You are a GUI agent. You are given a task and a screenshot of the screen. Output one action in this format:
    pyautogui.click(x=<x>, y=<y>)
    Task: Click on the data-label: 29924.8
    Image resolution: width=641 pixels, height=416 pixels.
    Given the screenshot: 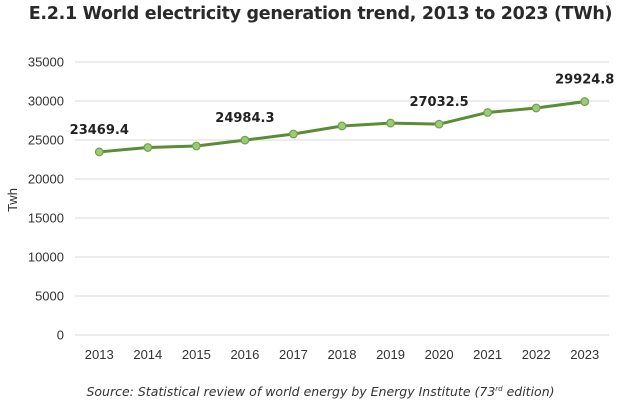 What is the action you would take?
    pyautogui.click(x=584, y=80)
    